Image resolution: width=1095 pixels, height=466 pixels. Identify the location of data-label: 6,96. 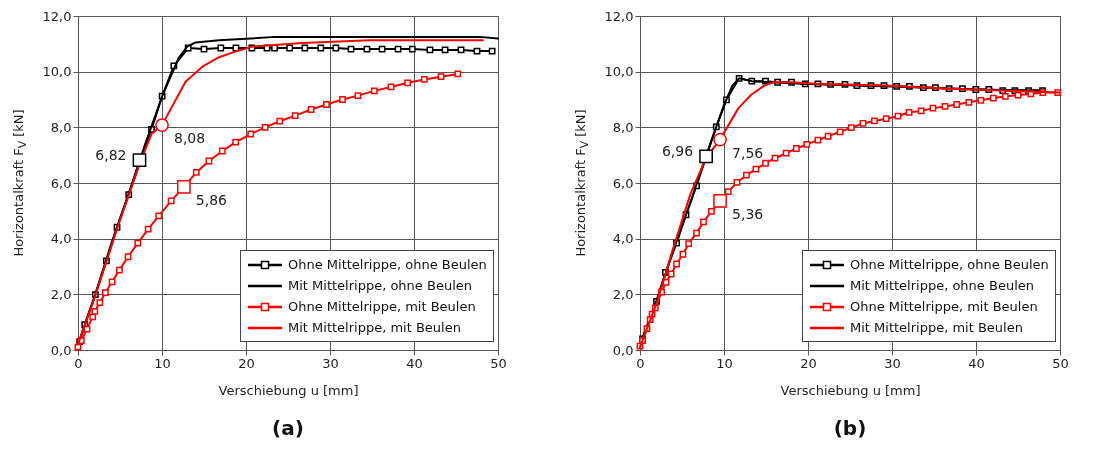
(677, 151).